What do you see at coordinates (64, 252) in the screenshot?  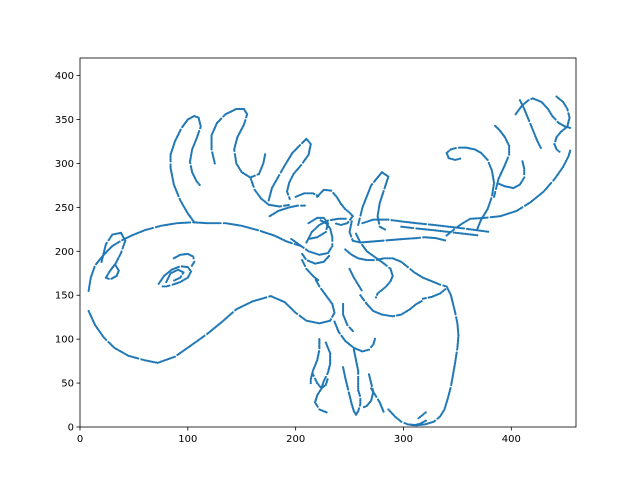 I see `y-tick-label: 200` at bounding box center [64, 252].